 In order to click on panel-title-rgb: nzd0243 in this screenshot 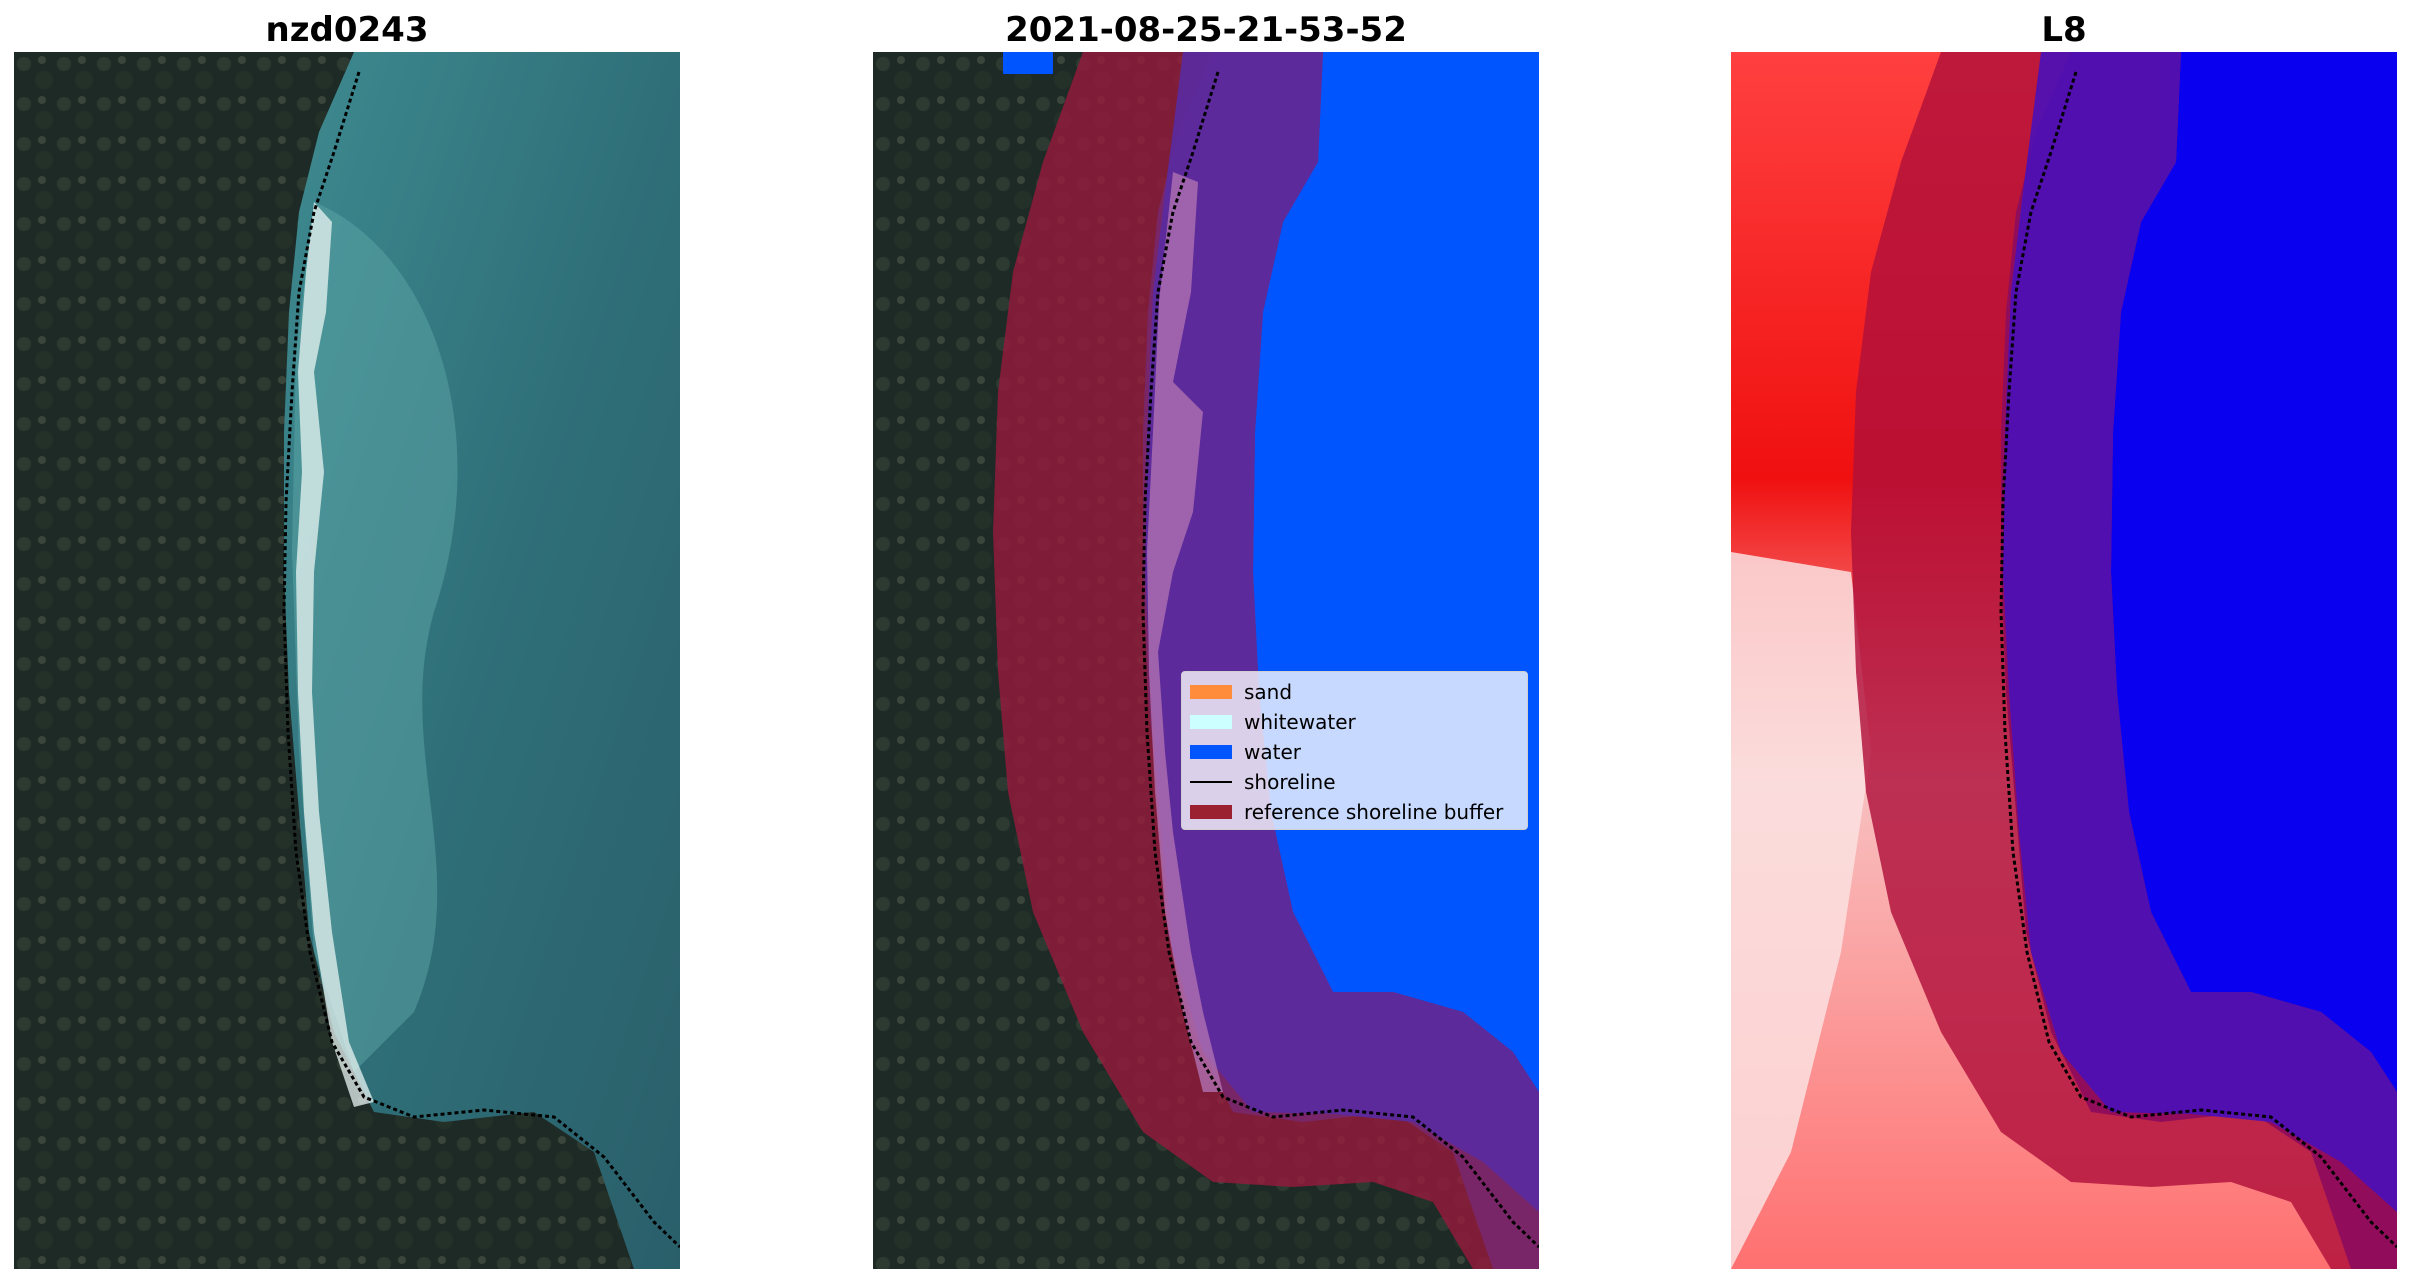, I will do `click(347, 30)`.